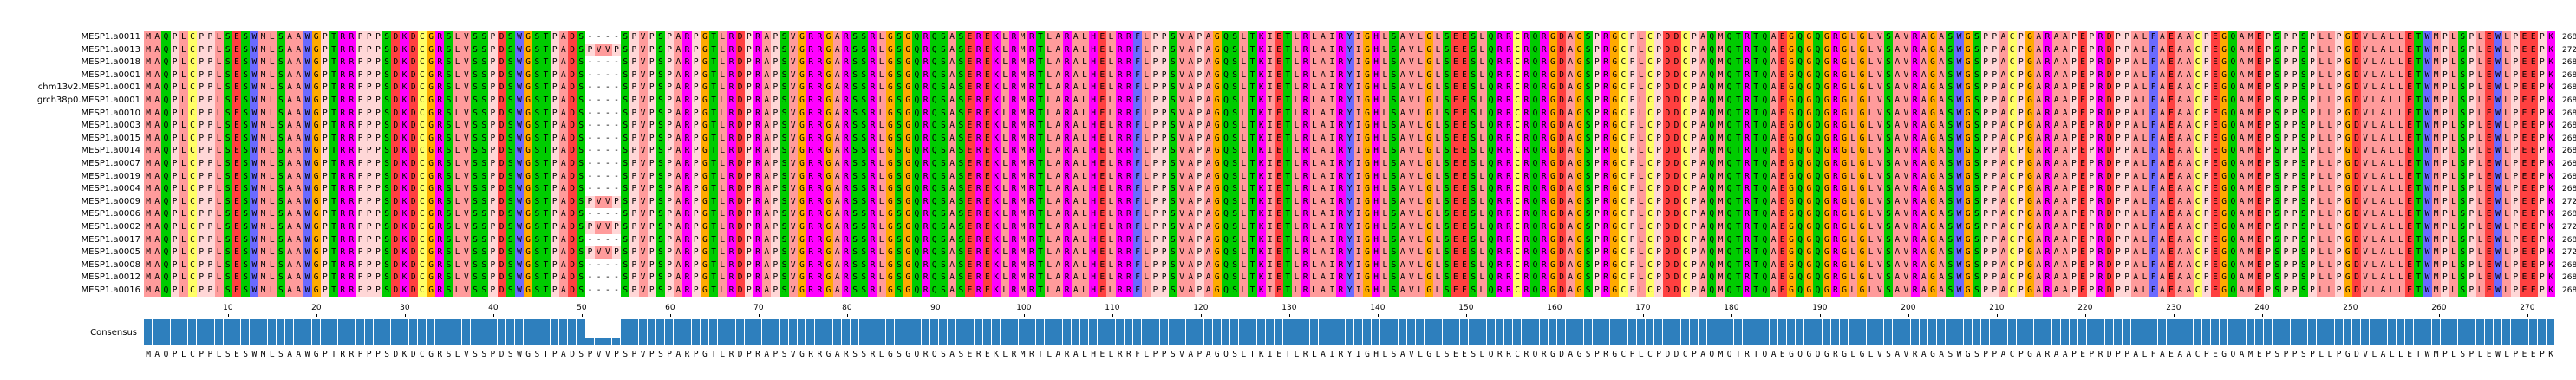 This screenshot has width=2576, height=380. Describe the element at coordinates (111, 252) in the screenshot. I see `sequence-name: MESP1.a0005` at that location.